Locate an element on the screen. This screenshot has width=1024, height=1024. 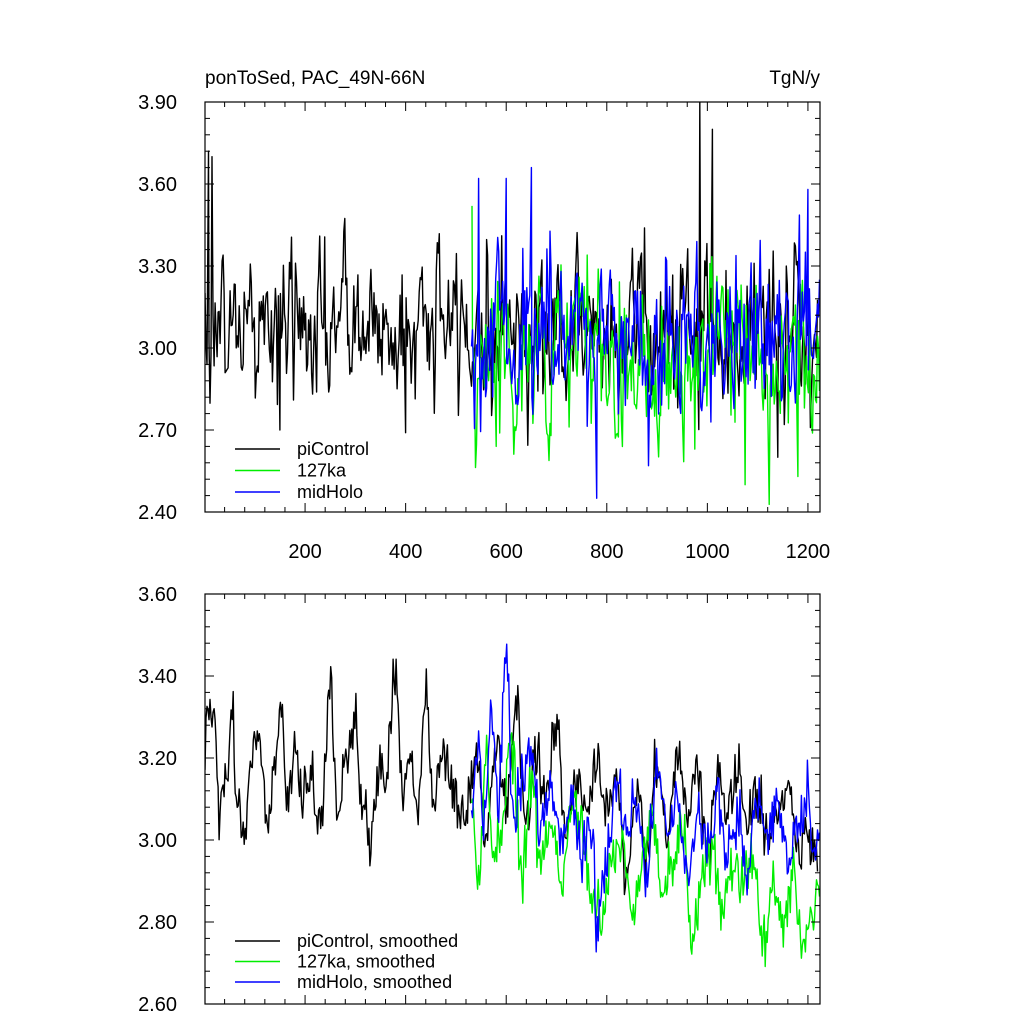
y-tick-label: 2.60 is located at coordinates (157, 1005).